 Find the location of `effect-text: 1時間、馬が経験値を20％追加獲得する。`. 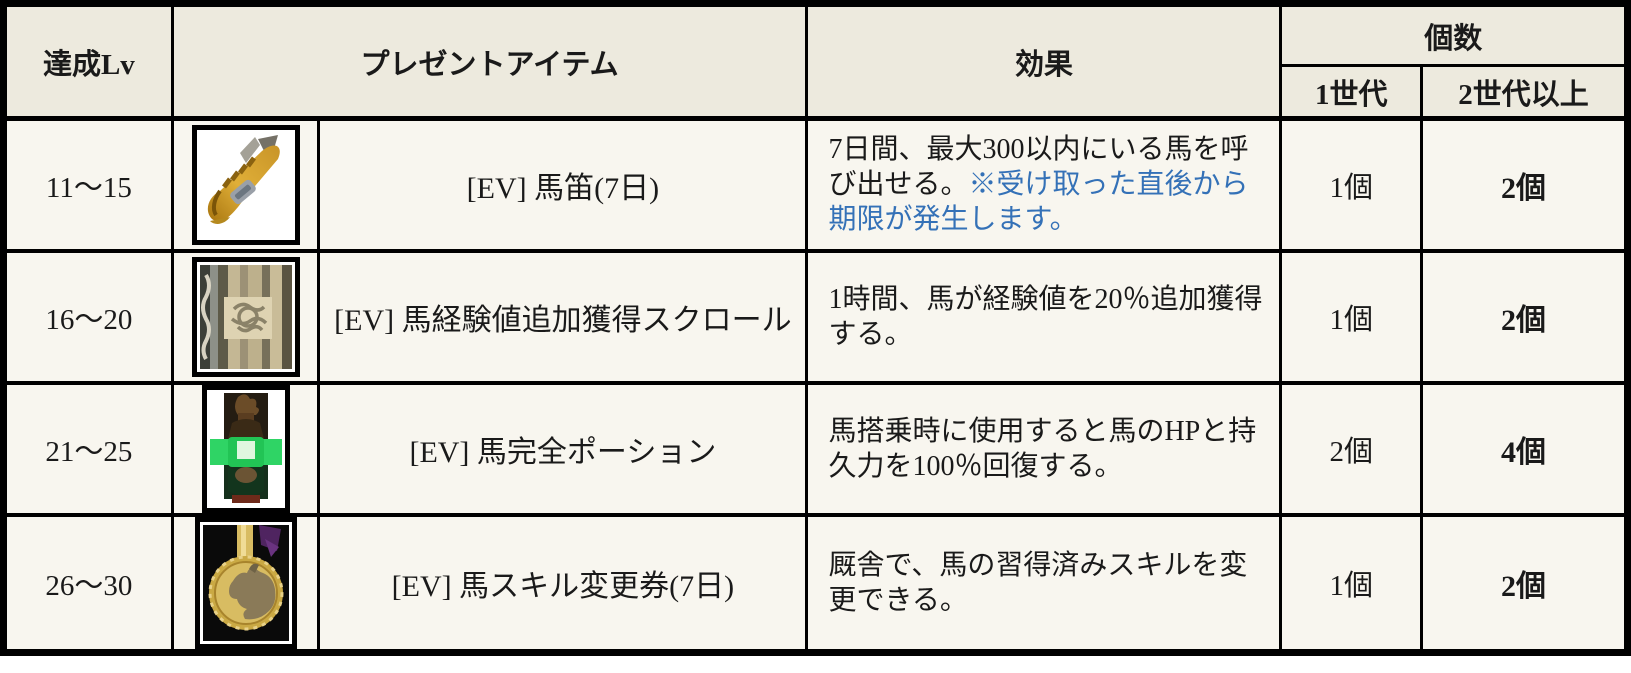

effect-text: 1時間、馬が経験値を20％追加獲得する。 is located at coordinates (1045, 316).